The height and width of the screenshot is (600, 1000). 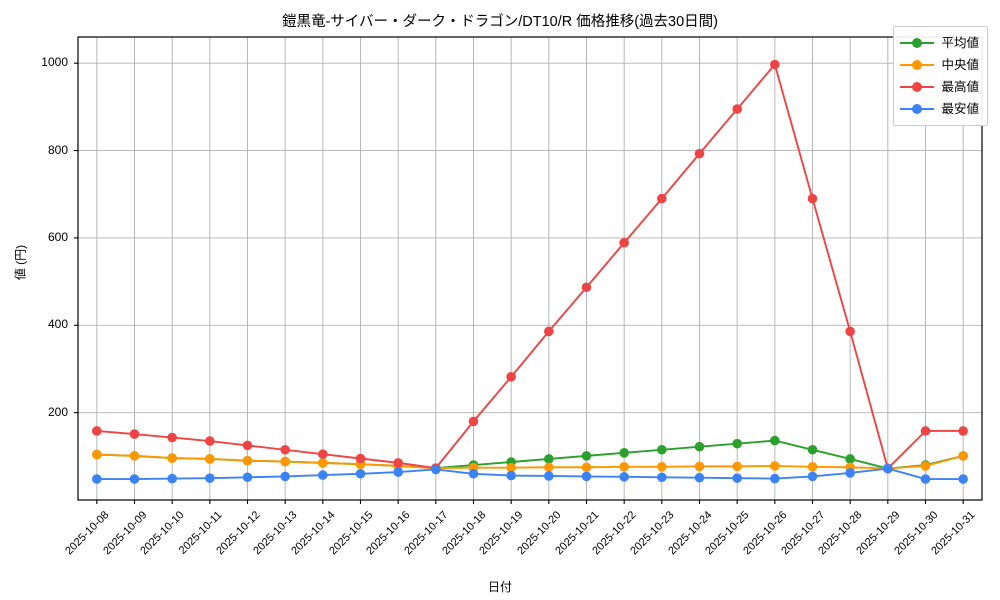 What do you see at coordinates (939, 87) in the screenshot?
I see `legend-item-3: 最高値` at bounding box center [939, 87].